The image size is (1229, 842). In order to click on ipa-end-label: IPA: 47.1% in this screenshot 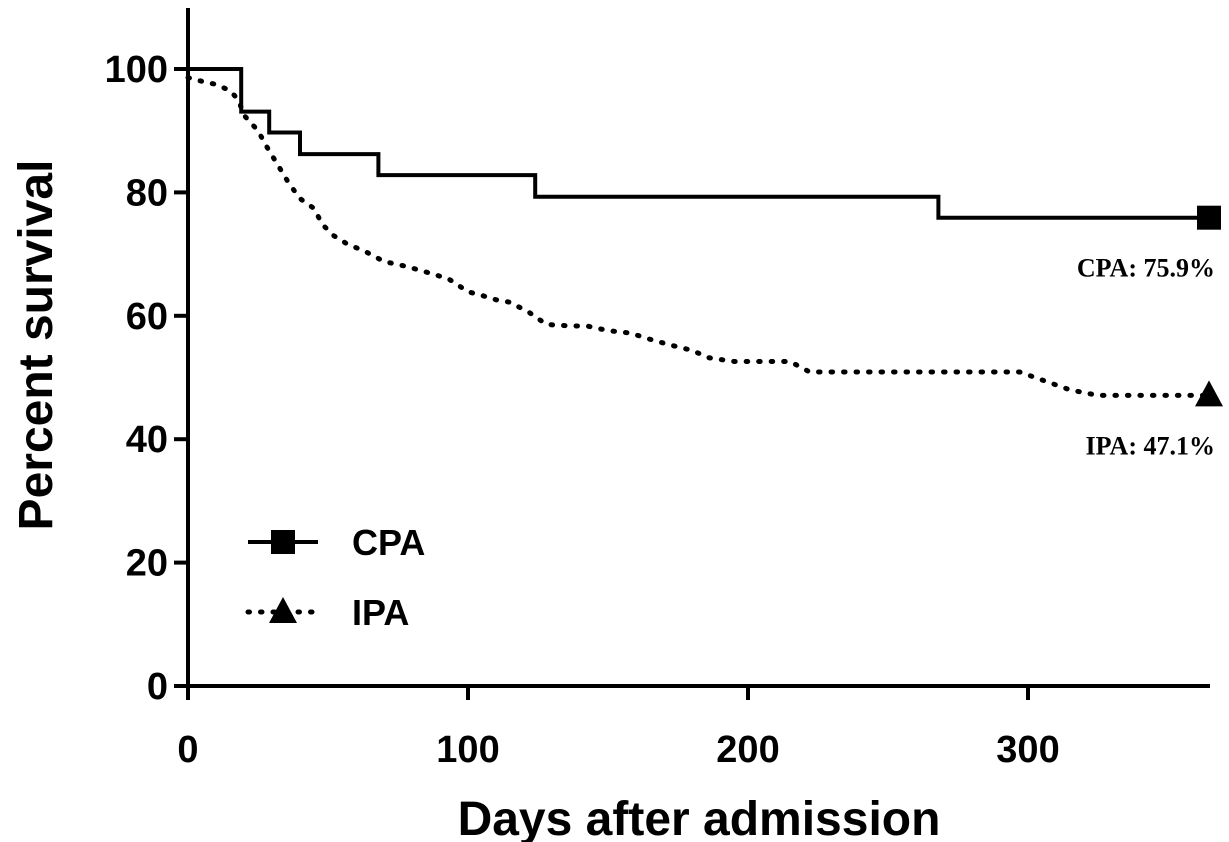, I will do `click(1150, 445)`.